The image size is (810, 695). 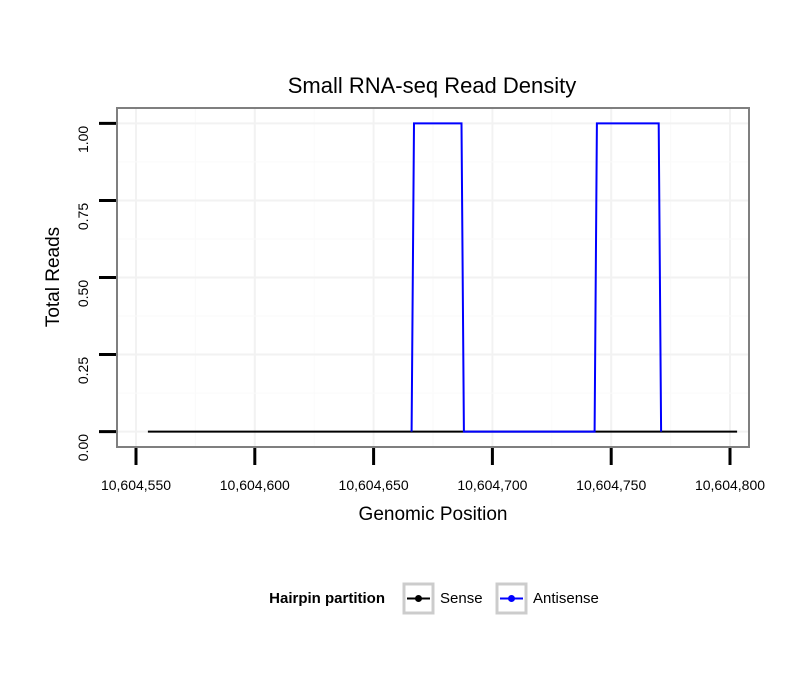 I want to click on series-line-antisense, so click(x=536, y=277).